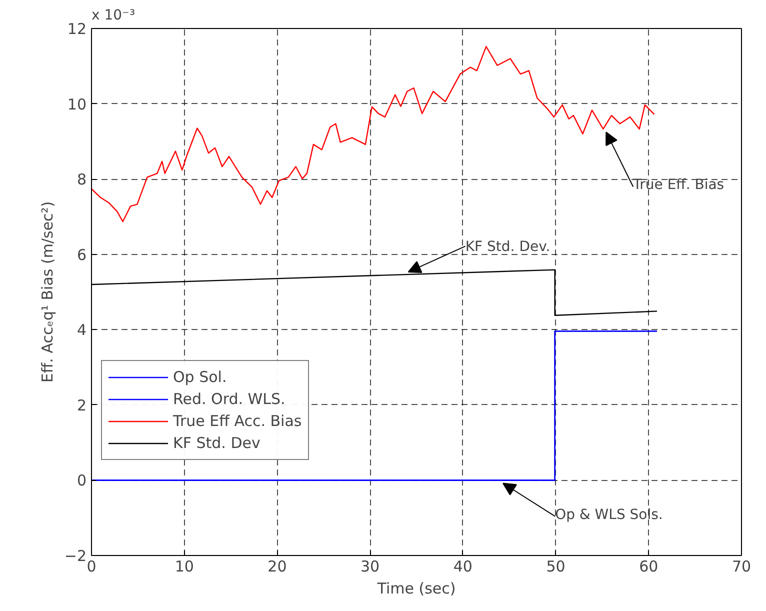 This screenshot has height=611, width=766. Describe the element at coordinates (648, 567) in the screenshot. I see `x-tick-label: 60` at that location.